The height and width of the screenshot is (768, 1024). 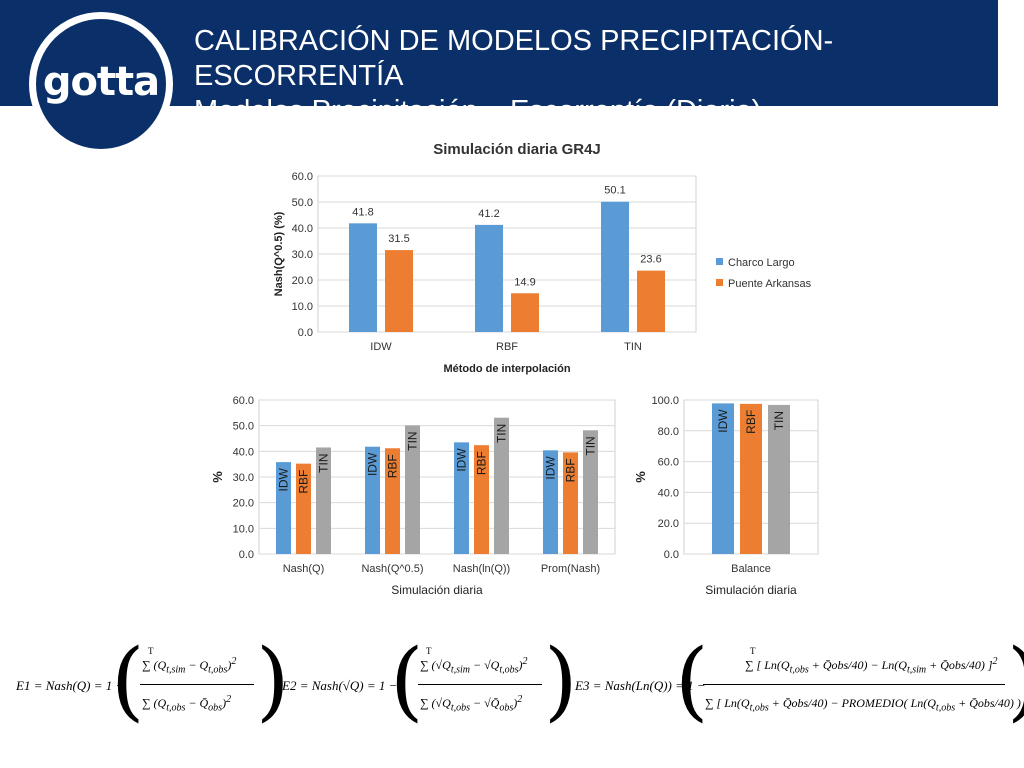 What do you see at coordinates (243, 452) in the screenshot?
I see `y-tick-label: 40.0` at bounding box center [243, 452].